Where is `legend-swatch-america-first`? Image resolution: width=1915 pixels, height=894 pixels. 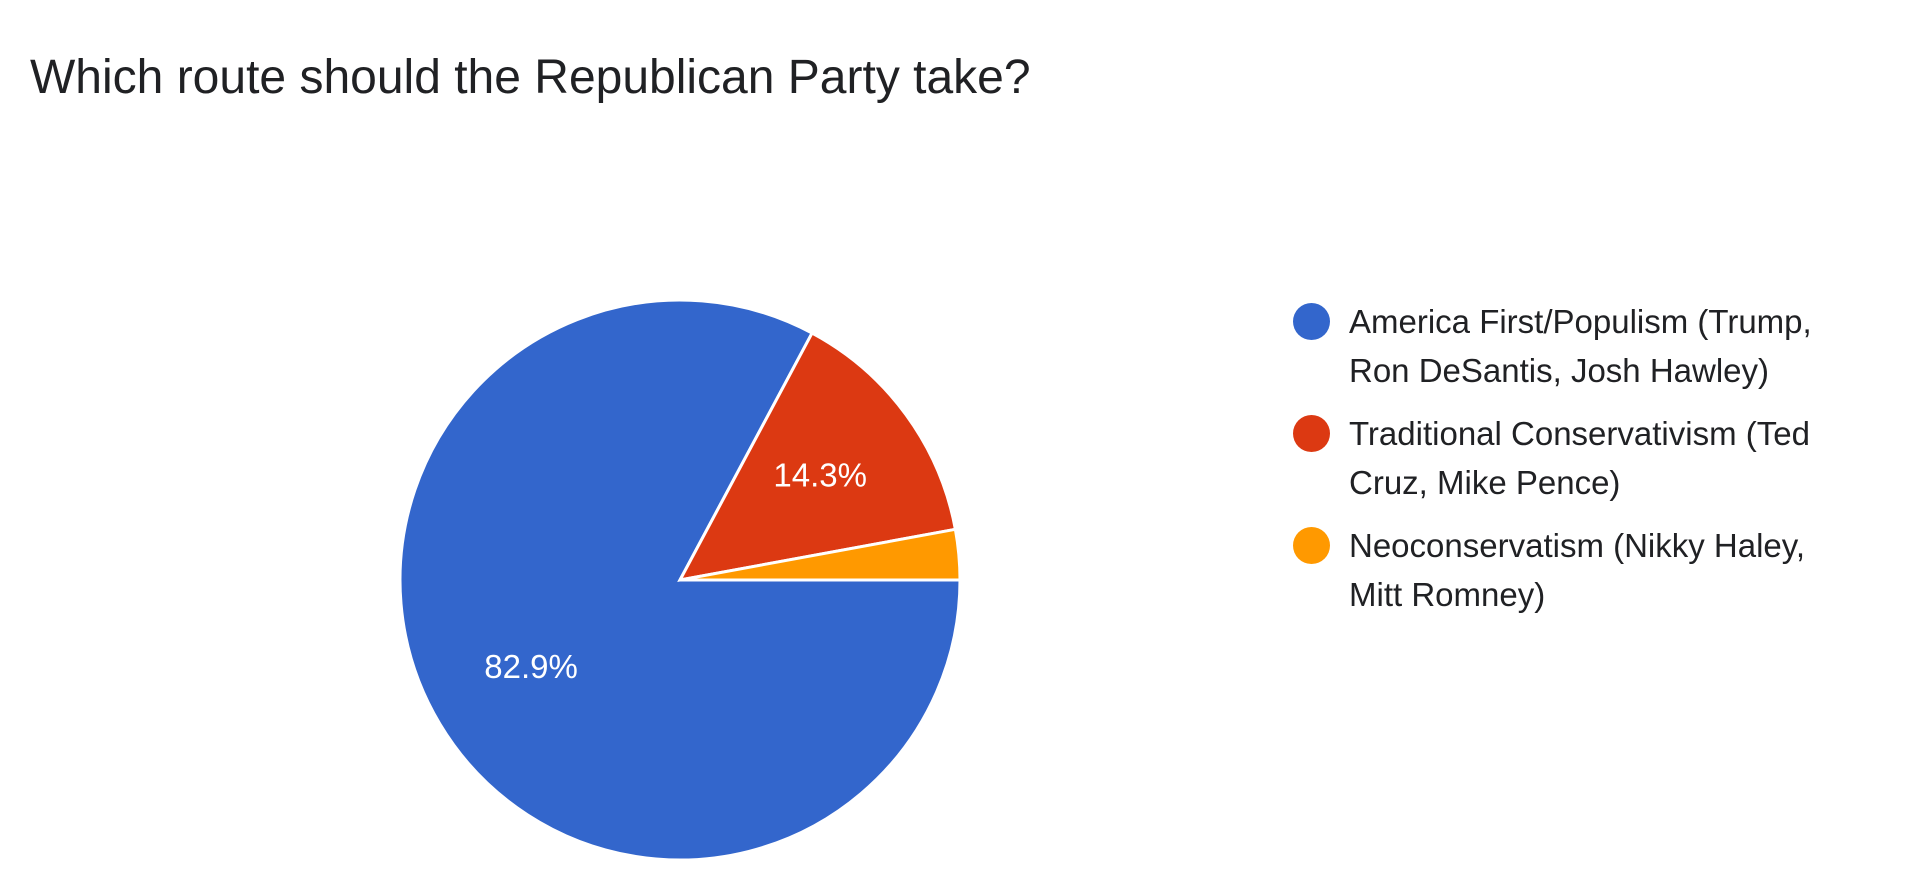
legend-swatch-america-first is located at coordinates (1311, 321).